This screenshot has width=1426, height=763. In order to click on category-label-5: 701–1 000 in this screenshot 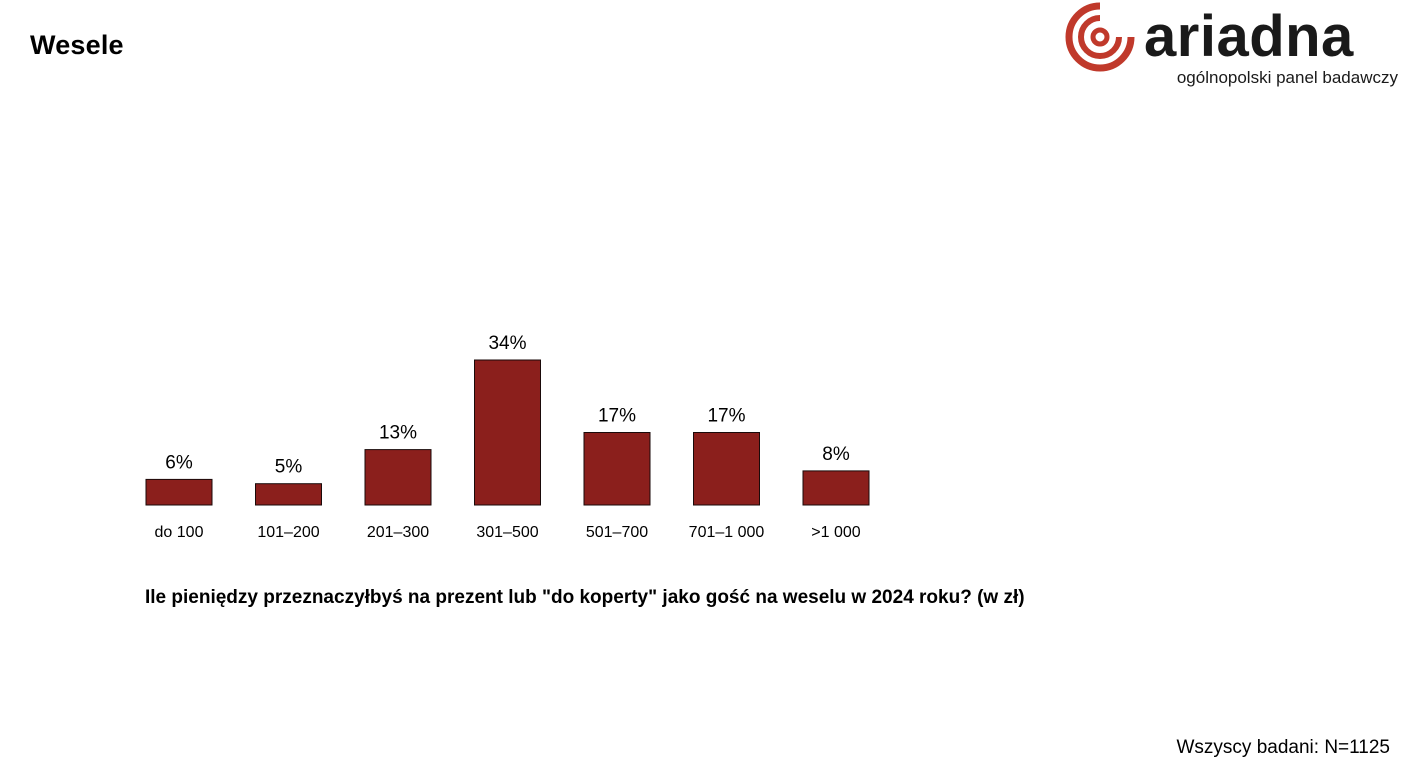, I will do `click(727, 532)`.